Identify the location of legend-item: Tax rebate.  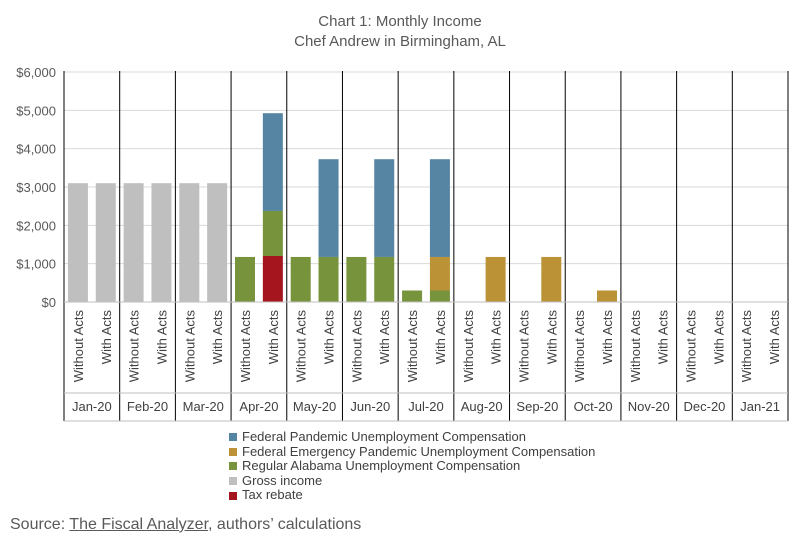
(412, 495).